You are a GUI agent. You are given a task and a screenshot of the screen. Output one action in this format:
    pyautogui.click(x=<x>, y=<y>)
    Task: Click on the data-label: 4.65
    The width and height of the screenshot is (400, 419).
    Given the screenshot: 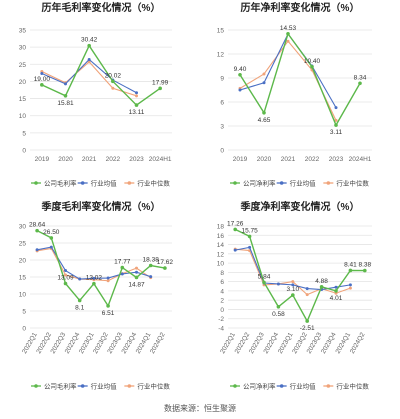 What is the action you would take?
    pyautogui.click(x=264, y=120)
    